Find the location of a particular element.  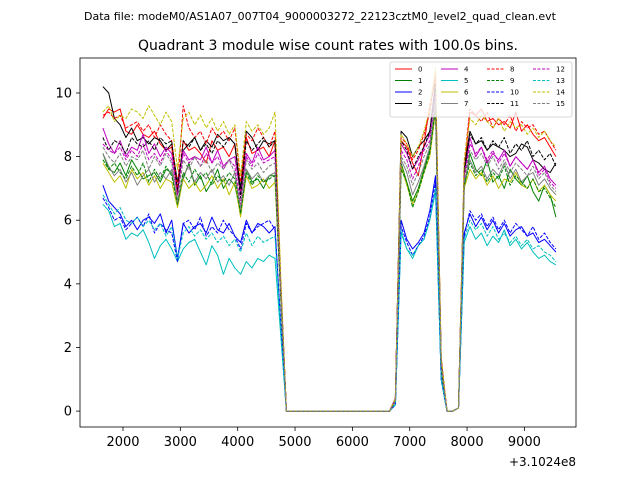

legend-label-7: 7 is located at coordinates (466, 104).